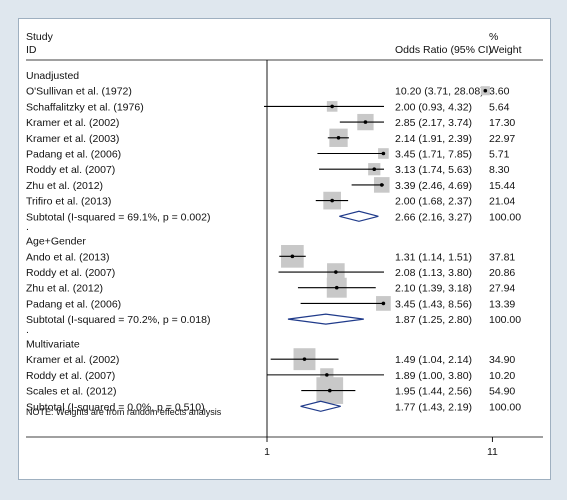 Image resolution: width=567 pixels, height=500 pixels. What do you see at coordinates (433, 360) in the screenshot?
I see `study-or-ci: 1.49 (1.04, 2.14)` at bounding box center [433, 360].